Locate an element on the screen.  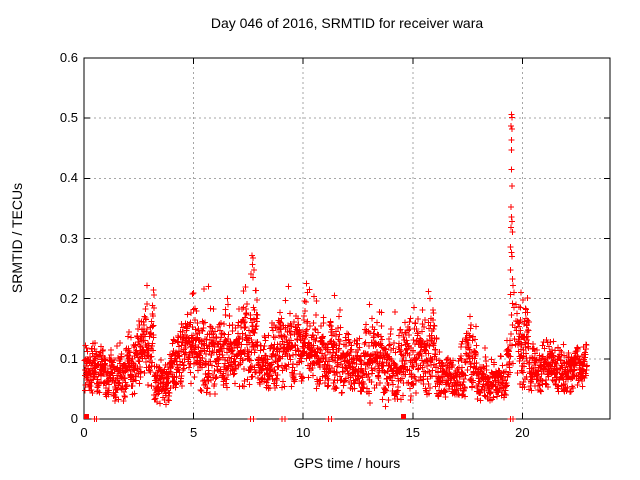
x-tick-label: 5 is located at coordinates (193, 432).